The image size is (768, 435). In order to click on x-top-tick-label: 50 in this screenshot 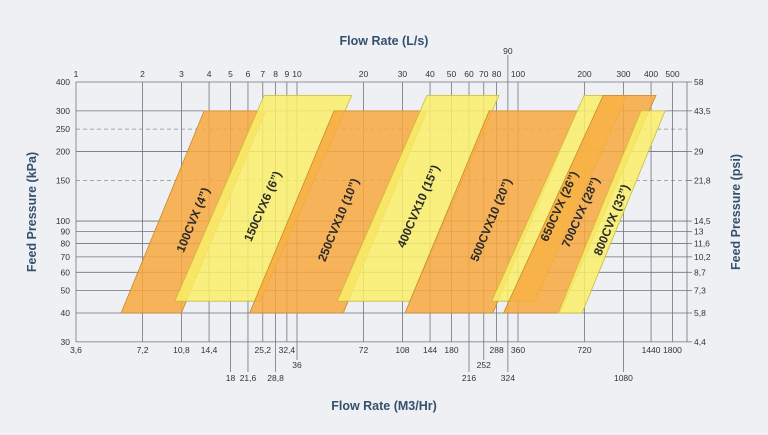, I will do `click(452, 74)`.